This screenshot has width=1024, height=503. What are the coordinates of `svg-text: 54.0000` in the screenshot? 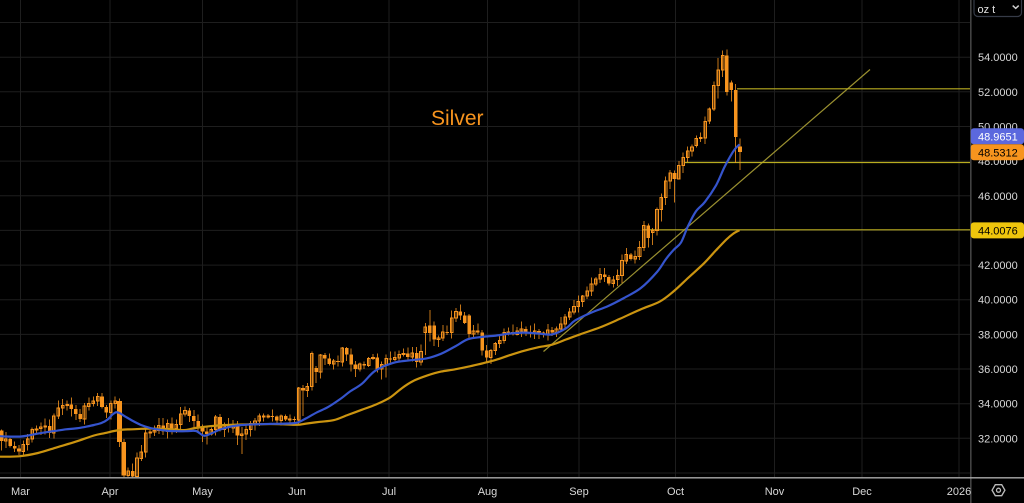 It's located at (998, 58).